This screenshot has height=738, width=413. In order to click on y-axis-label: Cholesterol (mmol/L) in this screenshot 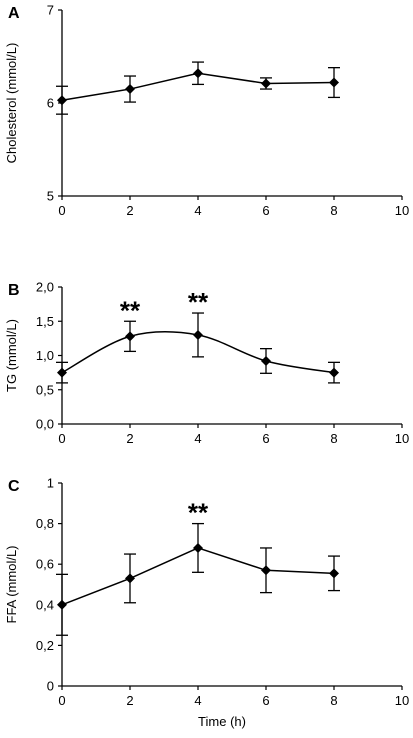, I will do `click(11, 103)`.